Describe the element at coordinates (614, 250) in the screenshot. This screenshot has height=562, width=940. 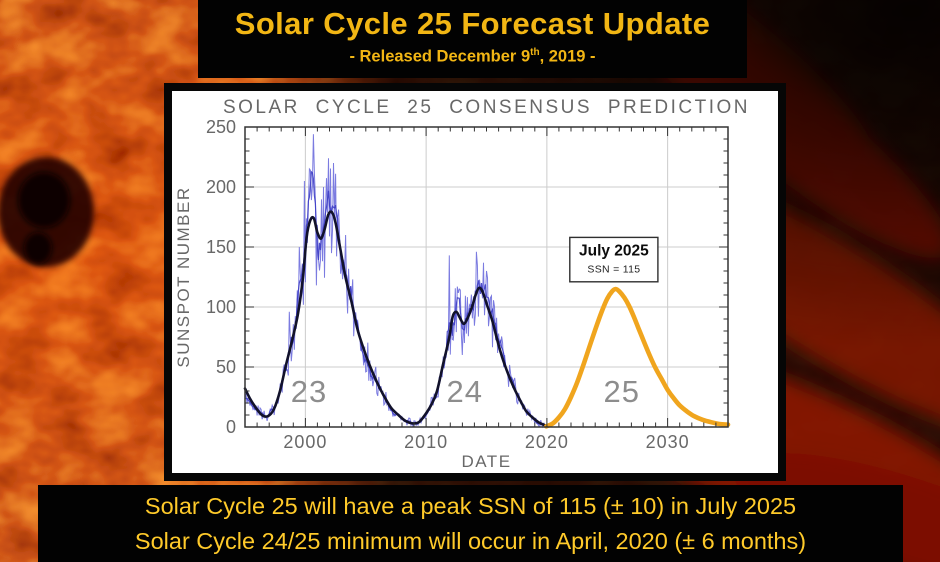
I see `peak-annotation-title: July 2025` at that location.